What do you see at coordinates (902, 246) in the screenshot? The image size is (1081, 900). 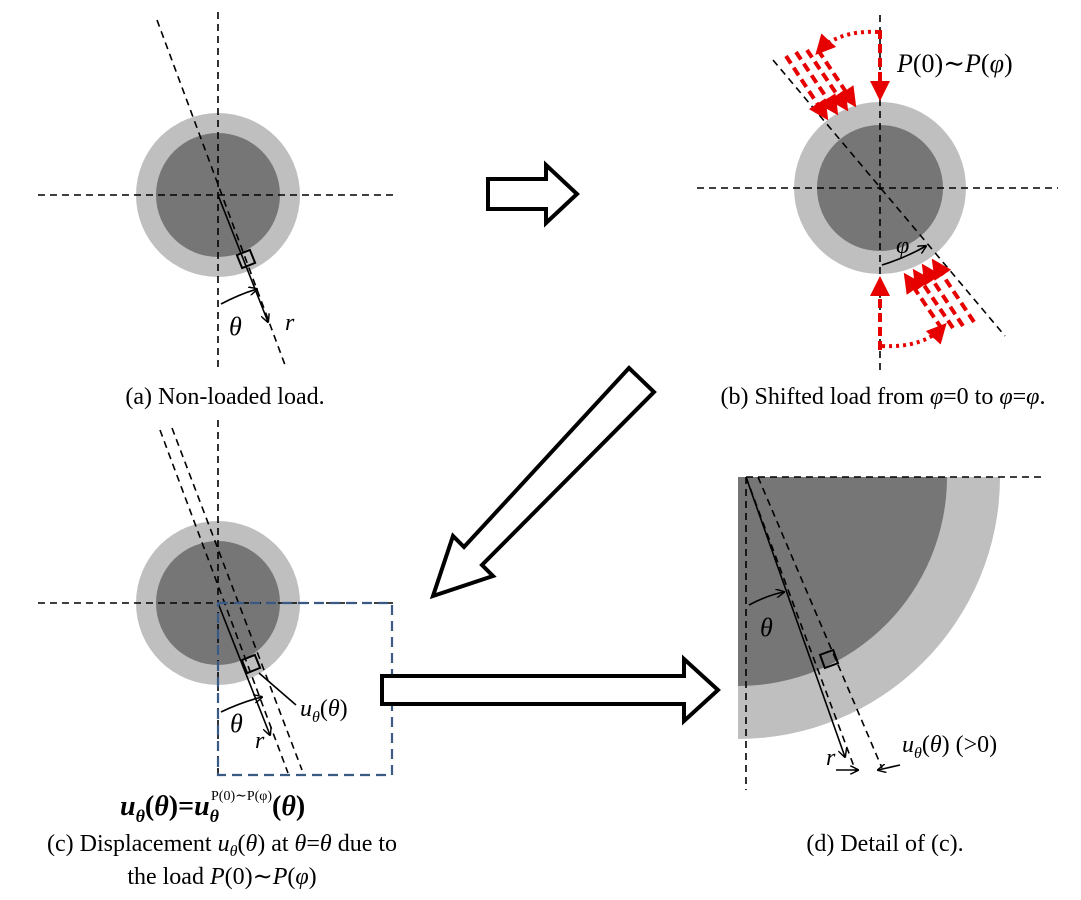 I see `phi-label: φ` at bounding box center [902, 246].